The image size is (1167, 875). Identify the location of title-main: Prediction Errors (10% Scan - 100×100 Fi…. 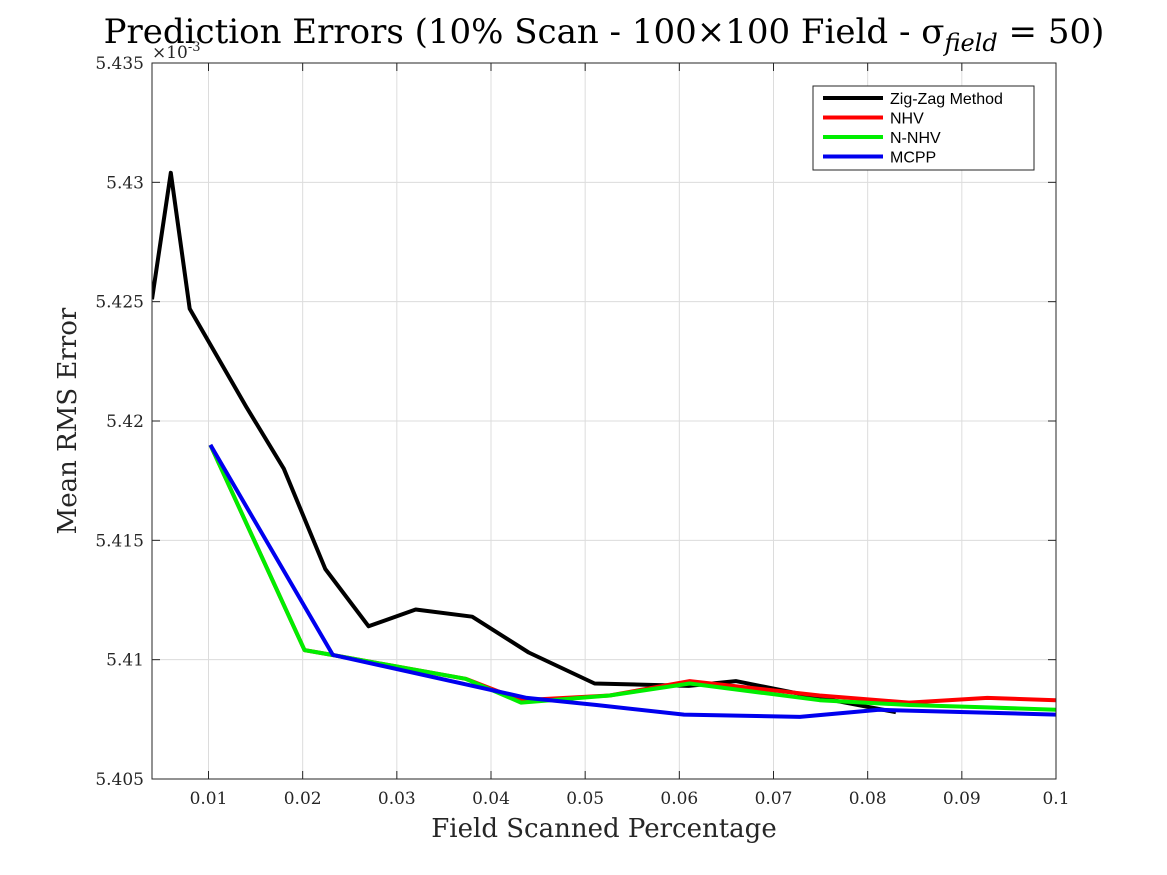
(524, 32).